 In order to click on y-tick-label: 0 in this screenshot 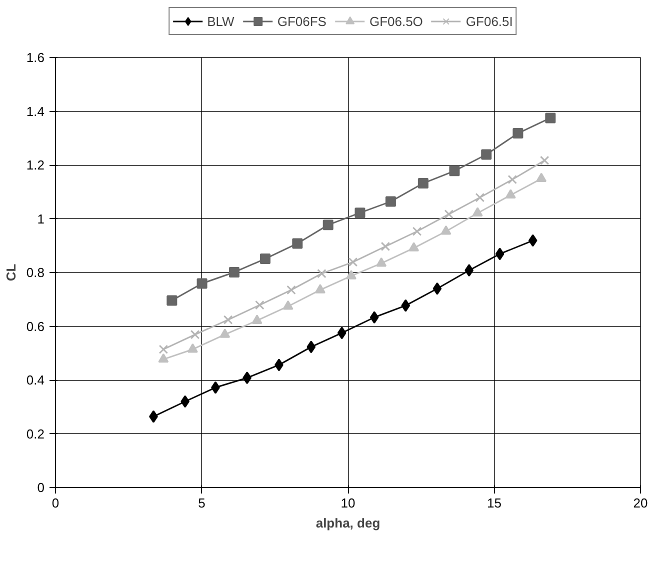, I will do `click(41, 487)`.